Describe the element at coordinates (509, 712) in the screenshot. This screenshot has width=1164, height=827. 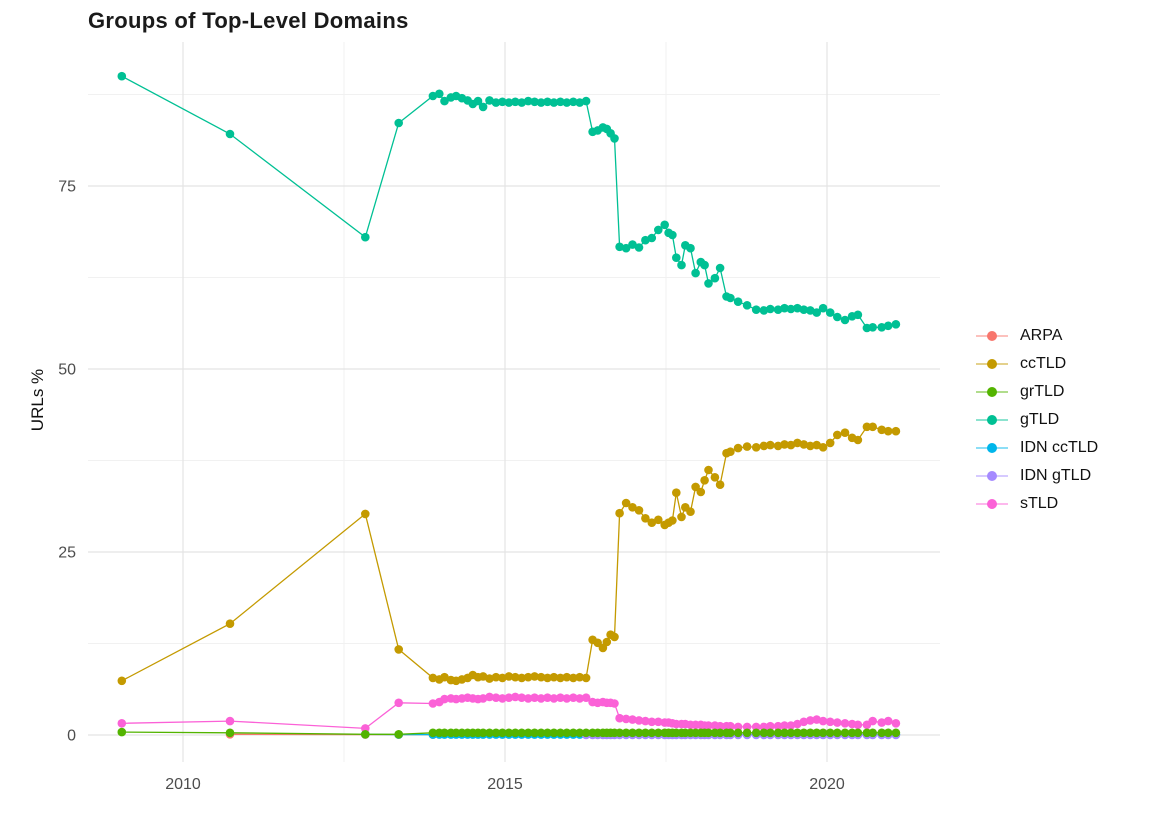
I see `series-stld` at that location.